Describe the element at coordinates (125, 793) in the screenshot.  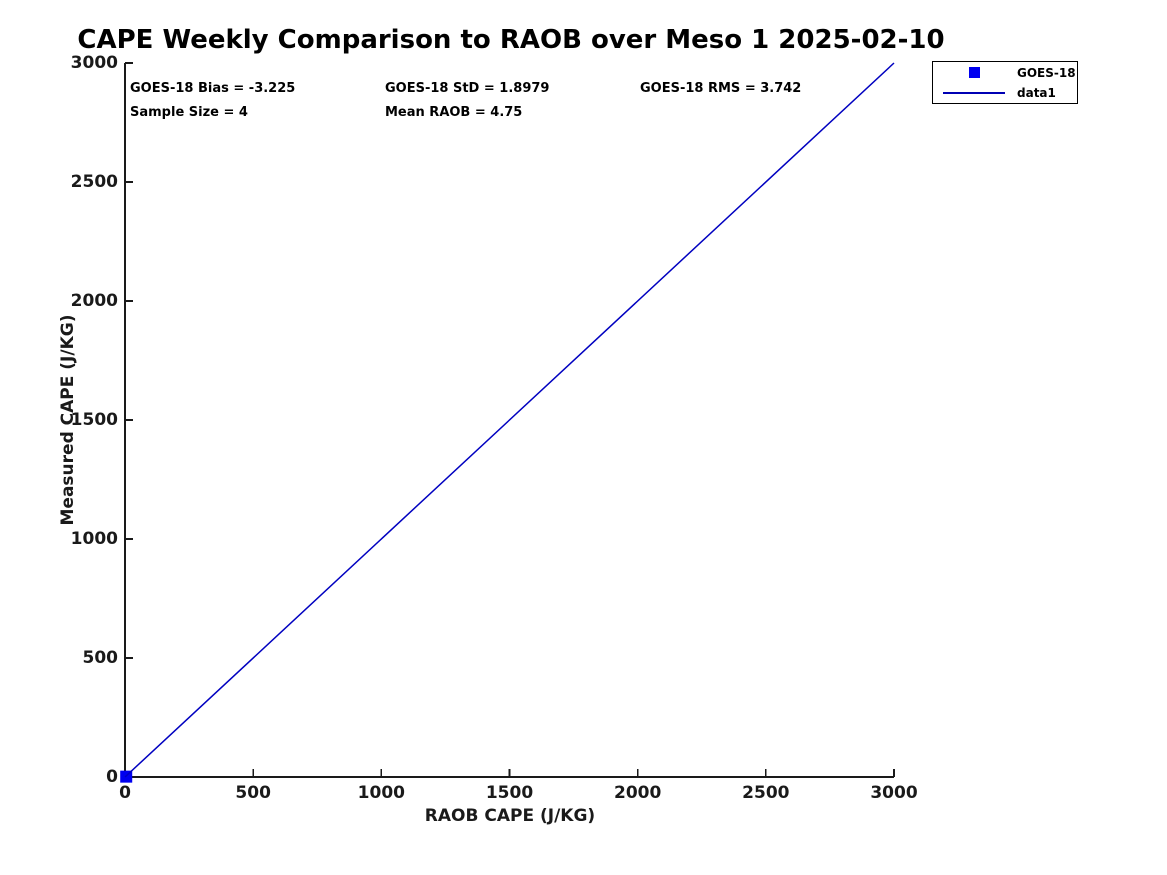
I see `x-tick-label: 0` at that location.